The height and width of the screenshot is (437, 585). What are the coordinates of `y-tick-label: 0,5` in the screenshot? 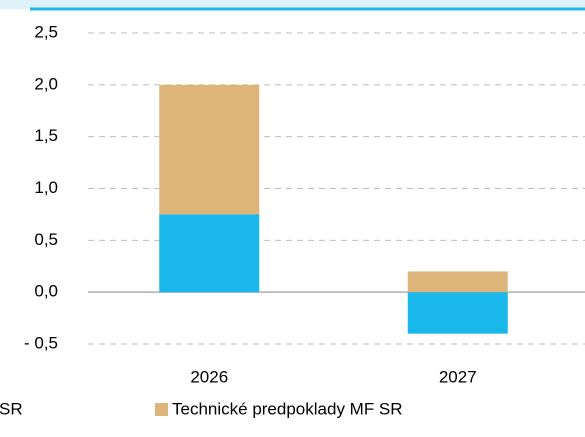 It's located at (46, 239).